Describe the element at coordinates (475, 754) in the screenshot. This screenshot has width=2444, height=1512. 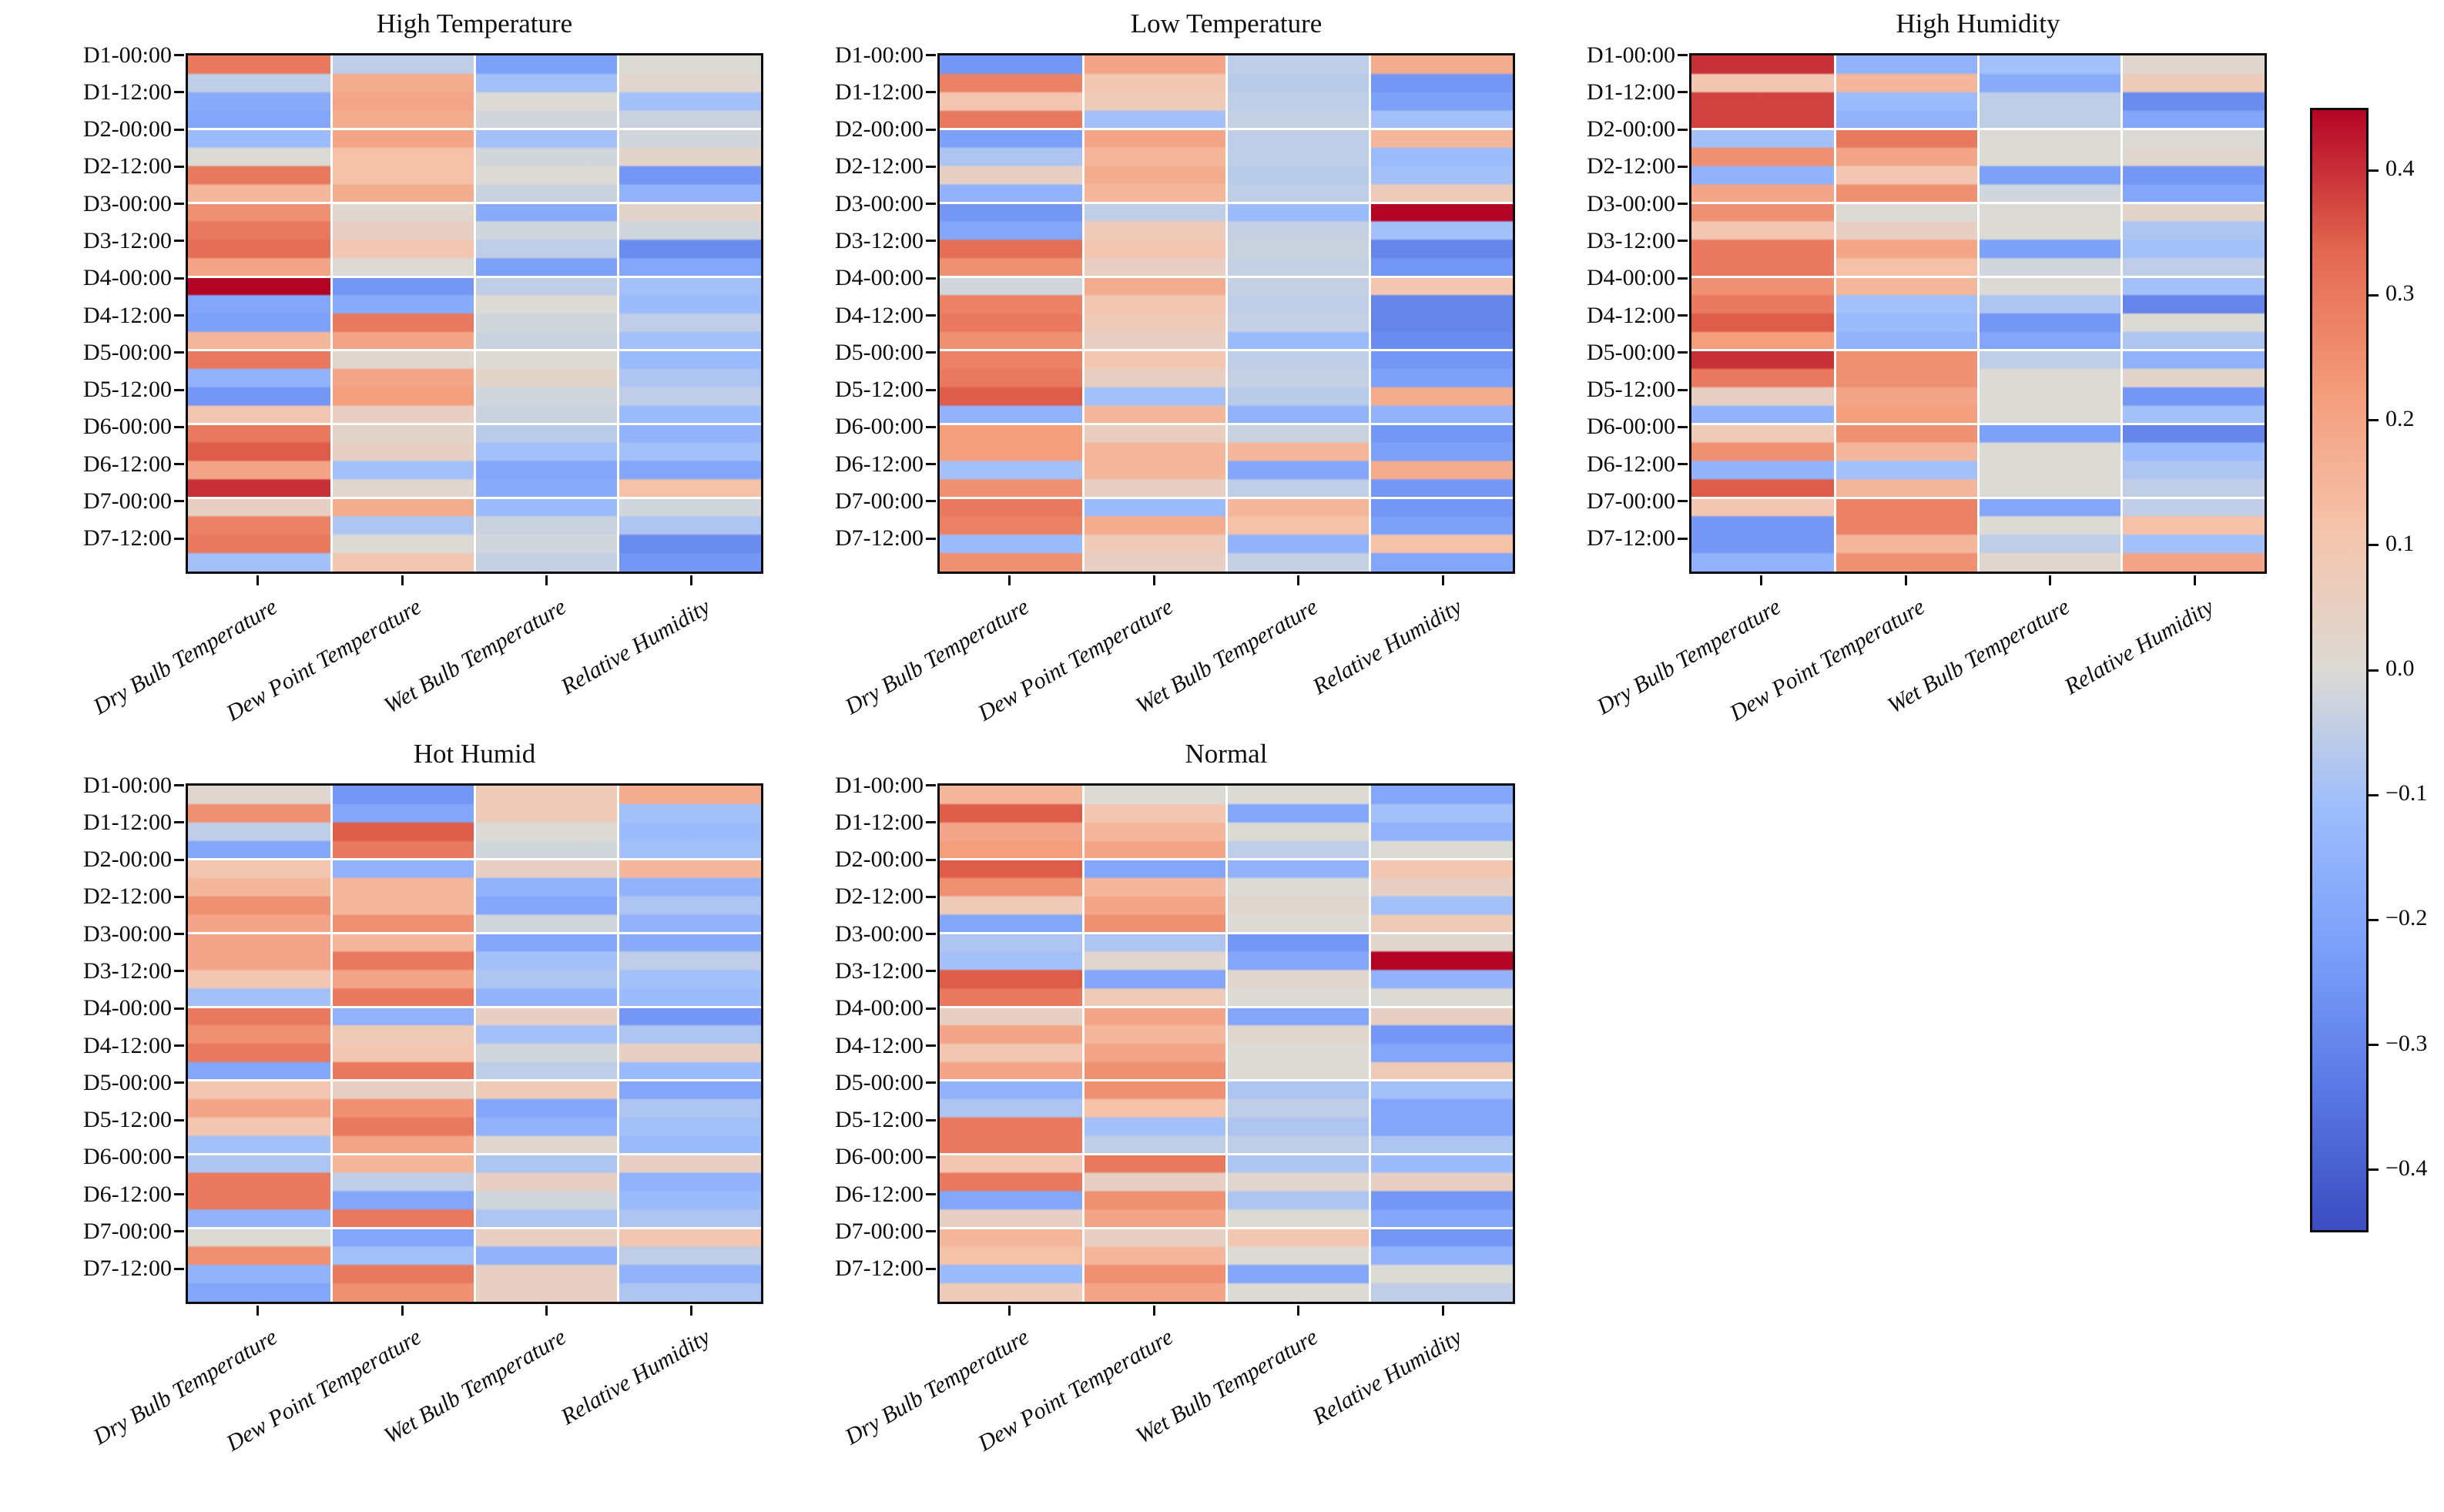
I see `panel-title-hot-humid: Hot Humid` at that location.